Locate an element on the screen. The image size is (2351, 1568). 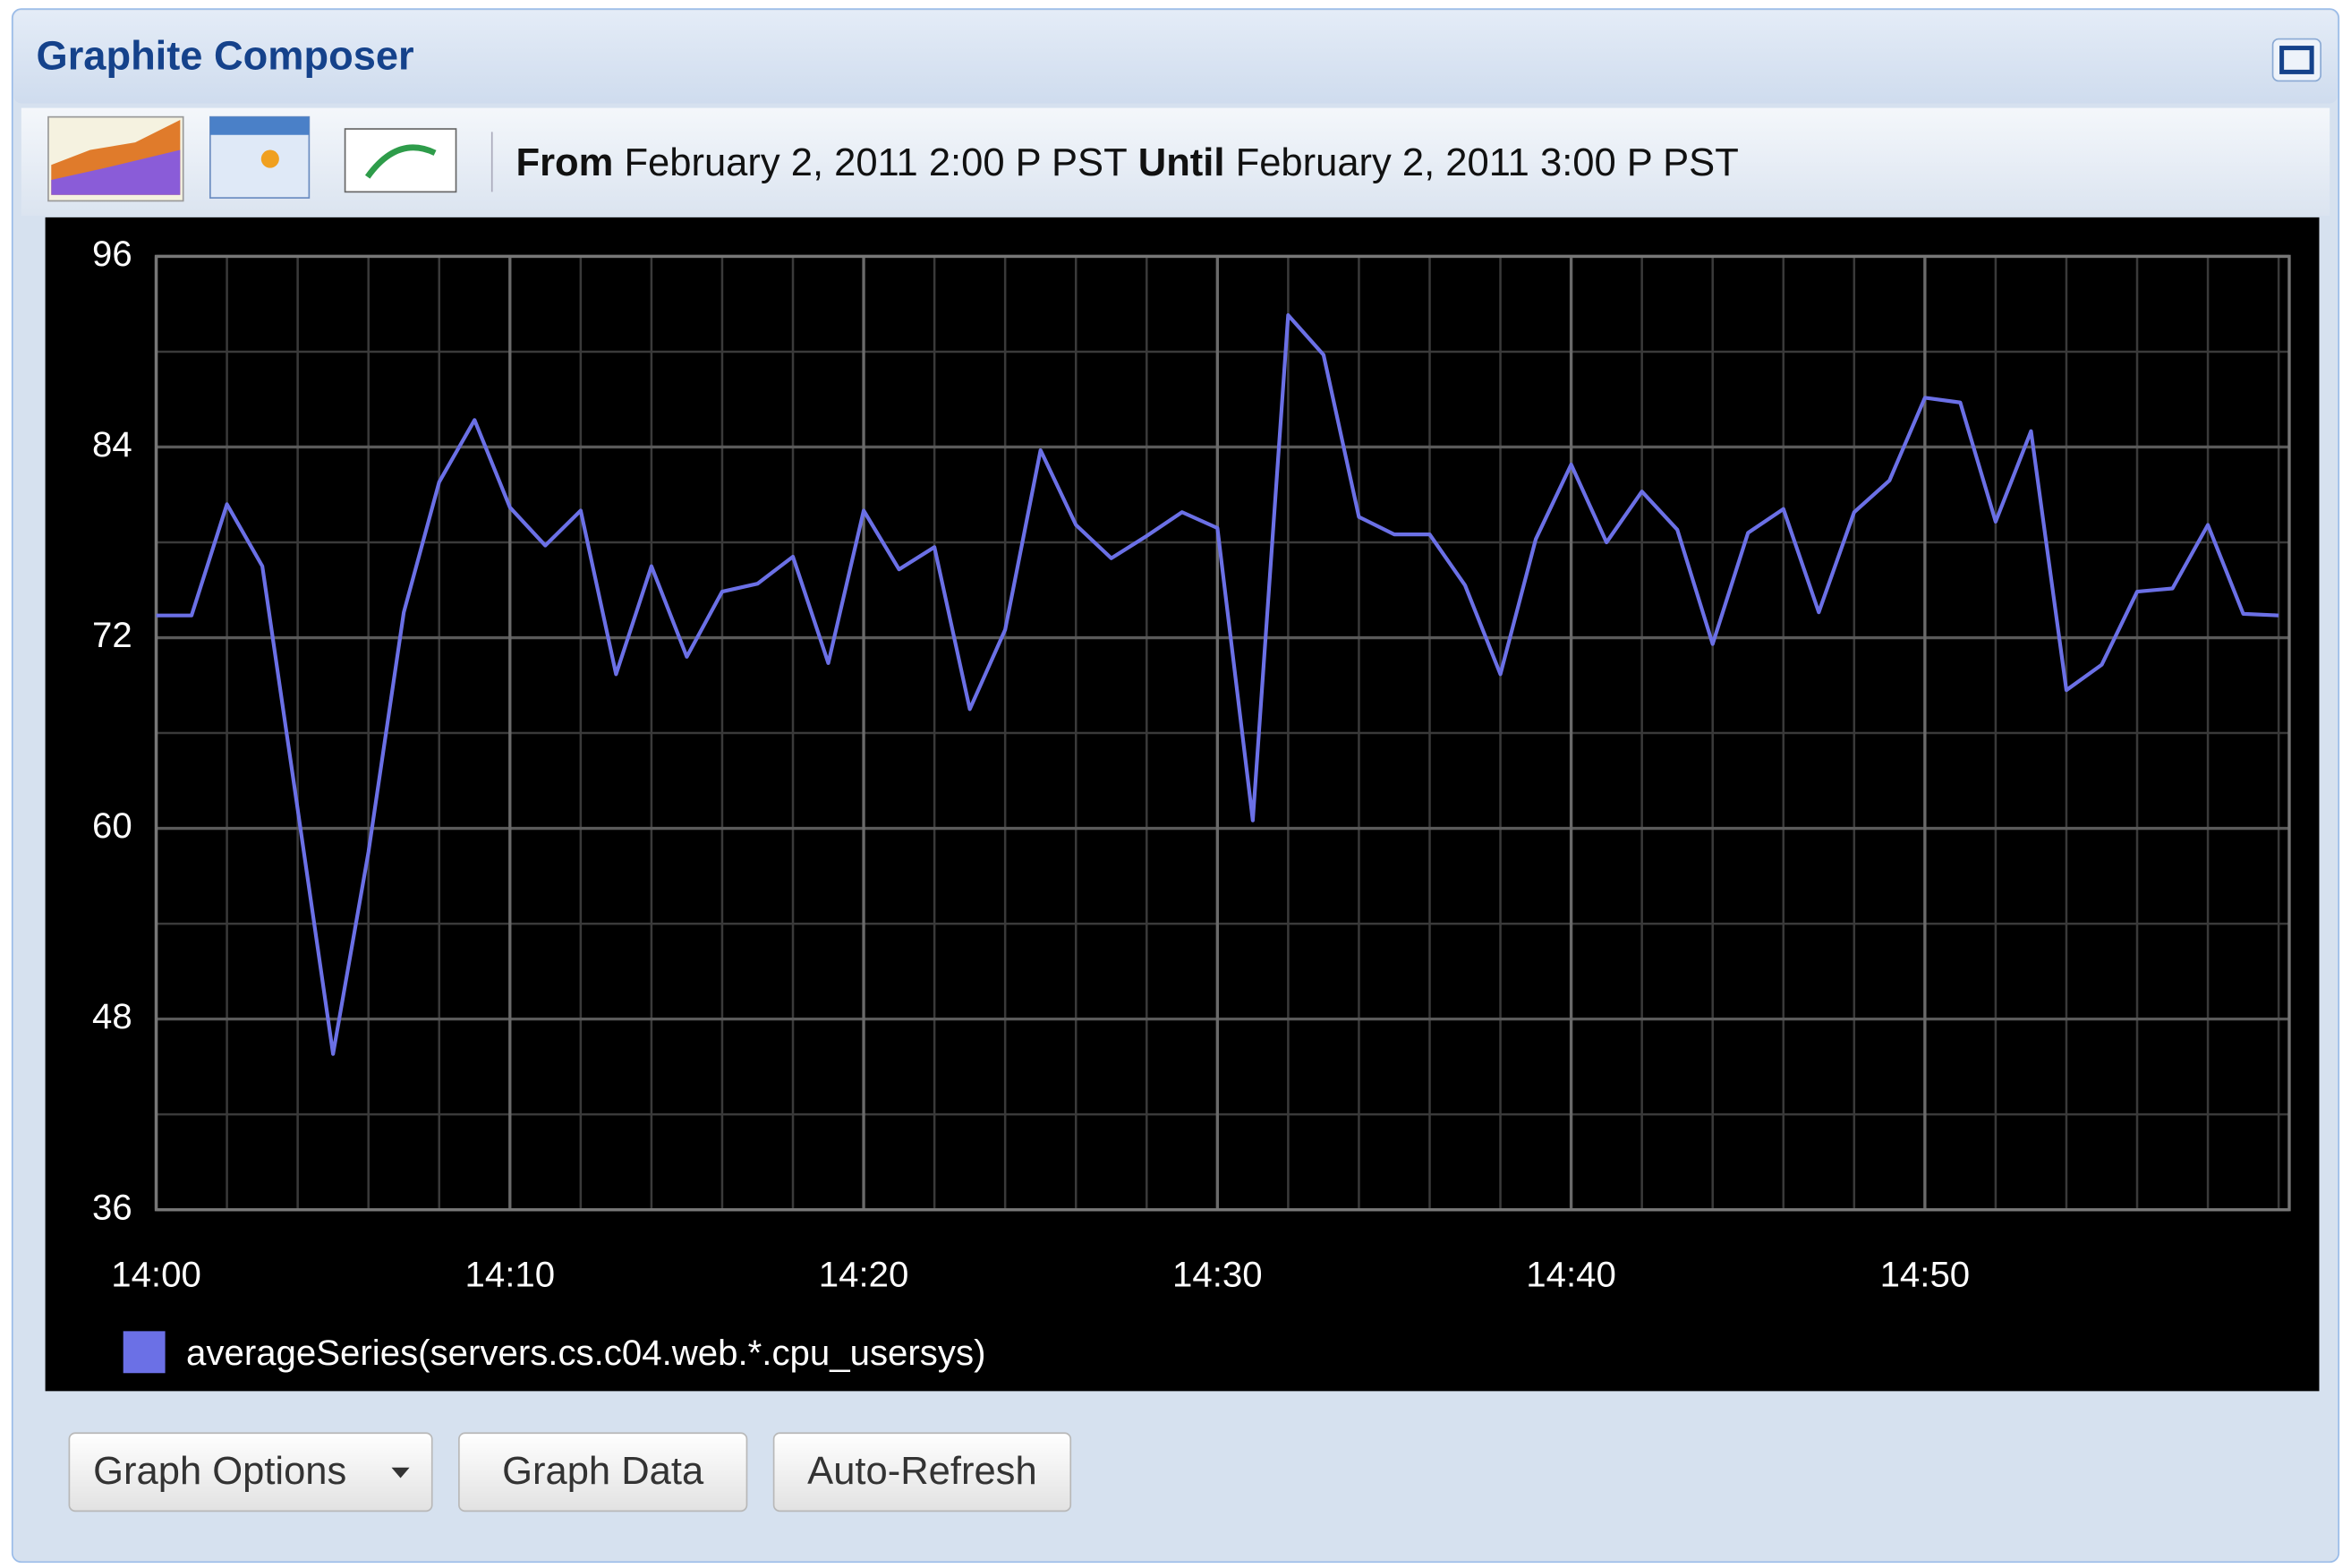
refresh-icon is located at coordinates (401, 160).